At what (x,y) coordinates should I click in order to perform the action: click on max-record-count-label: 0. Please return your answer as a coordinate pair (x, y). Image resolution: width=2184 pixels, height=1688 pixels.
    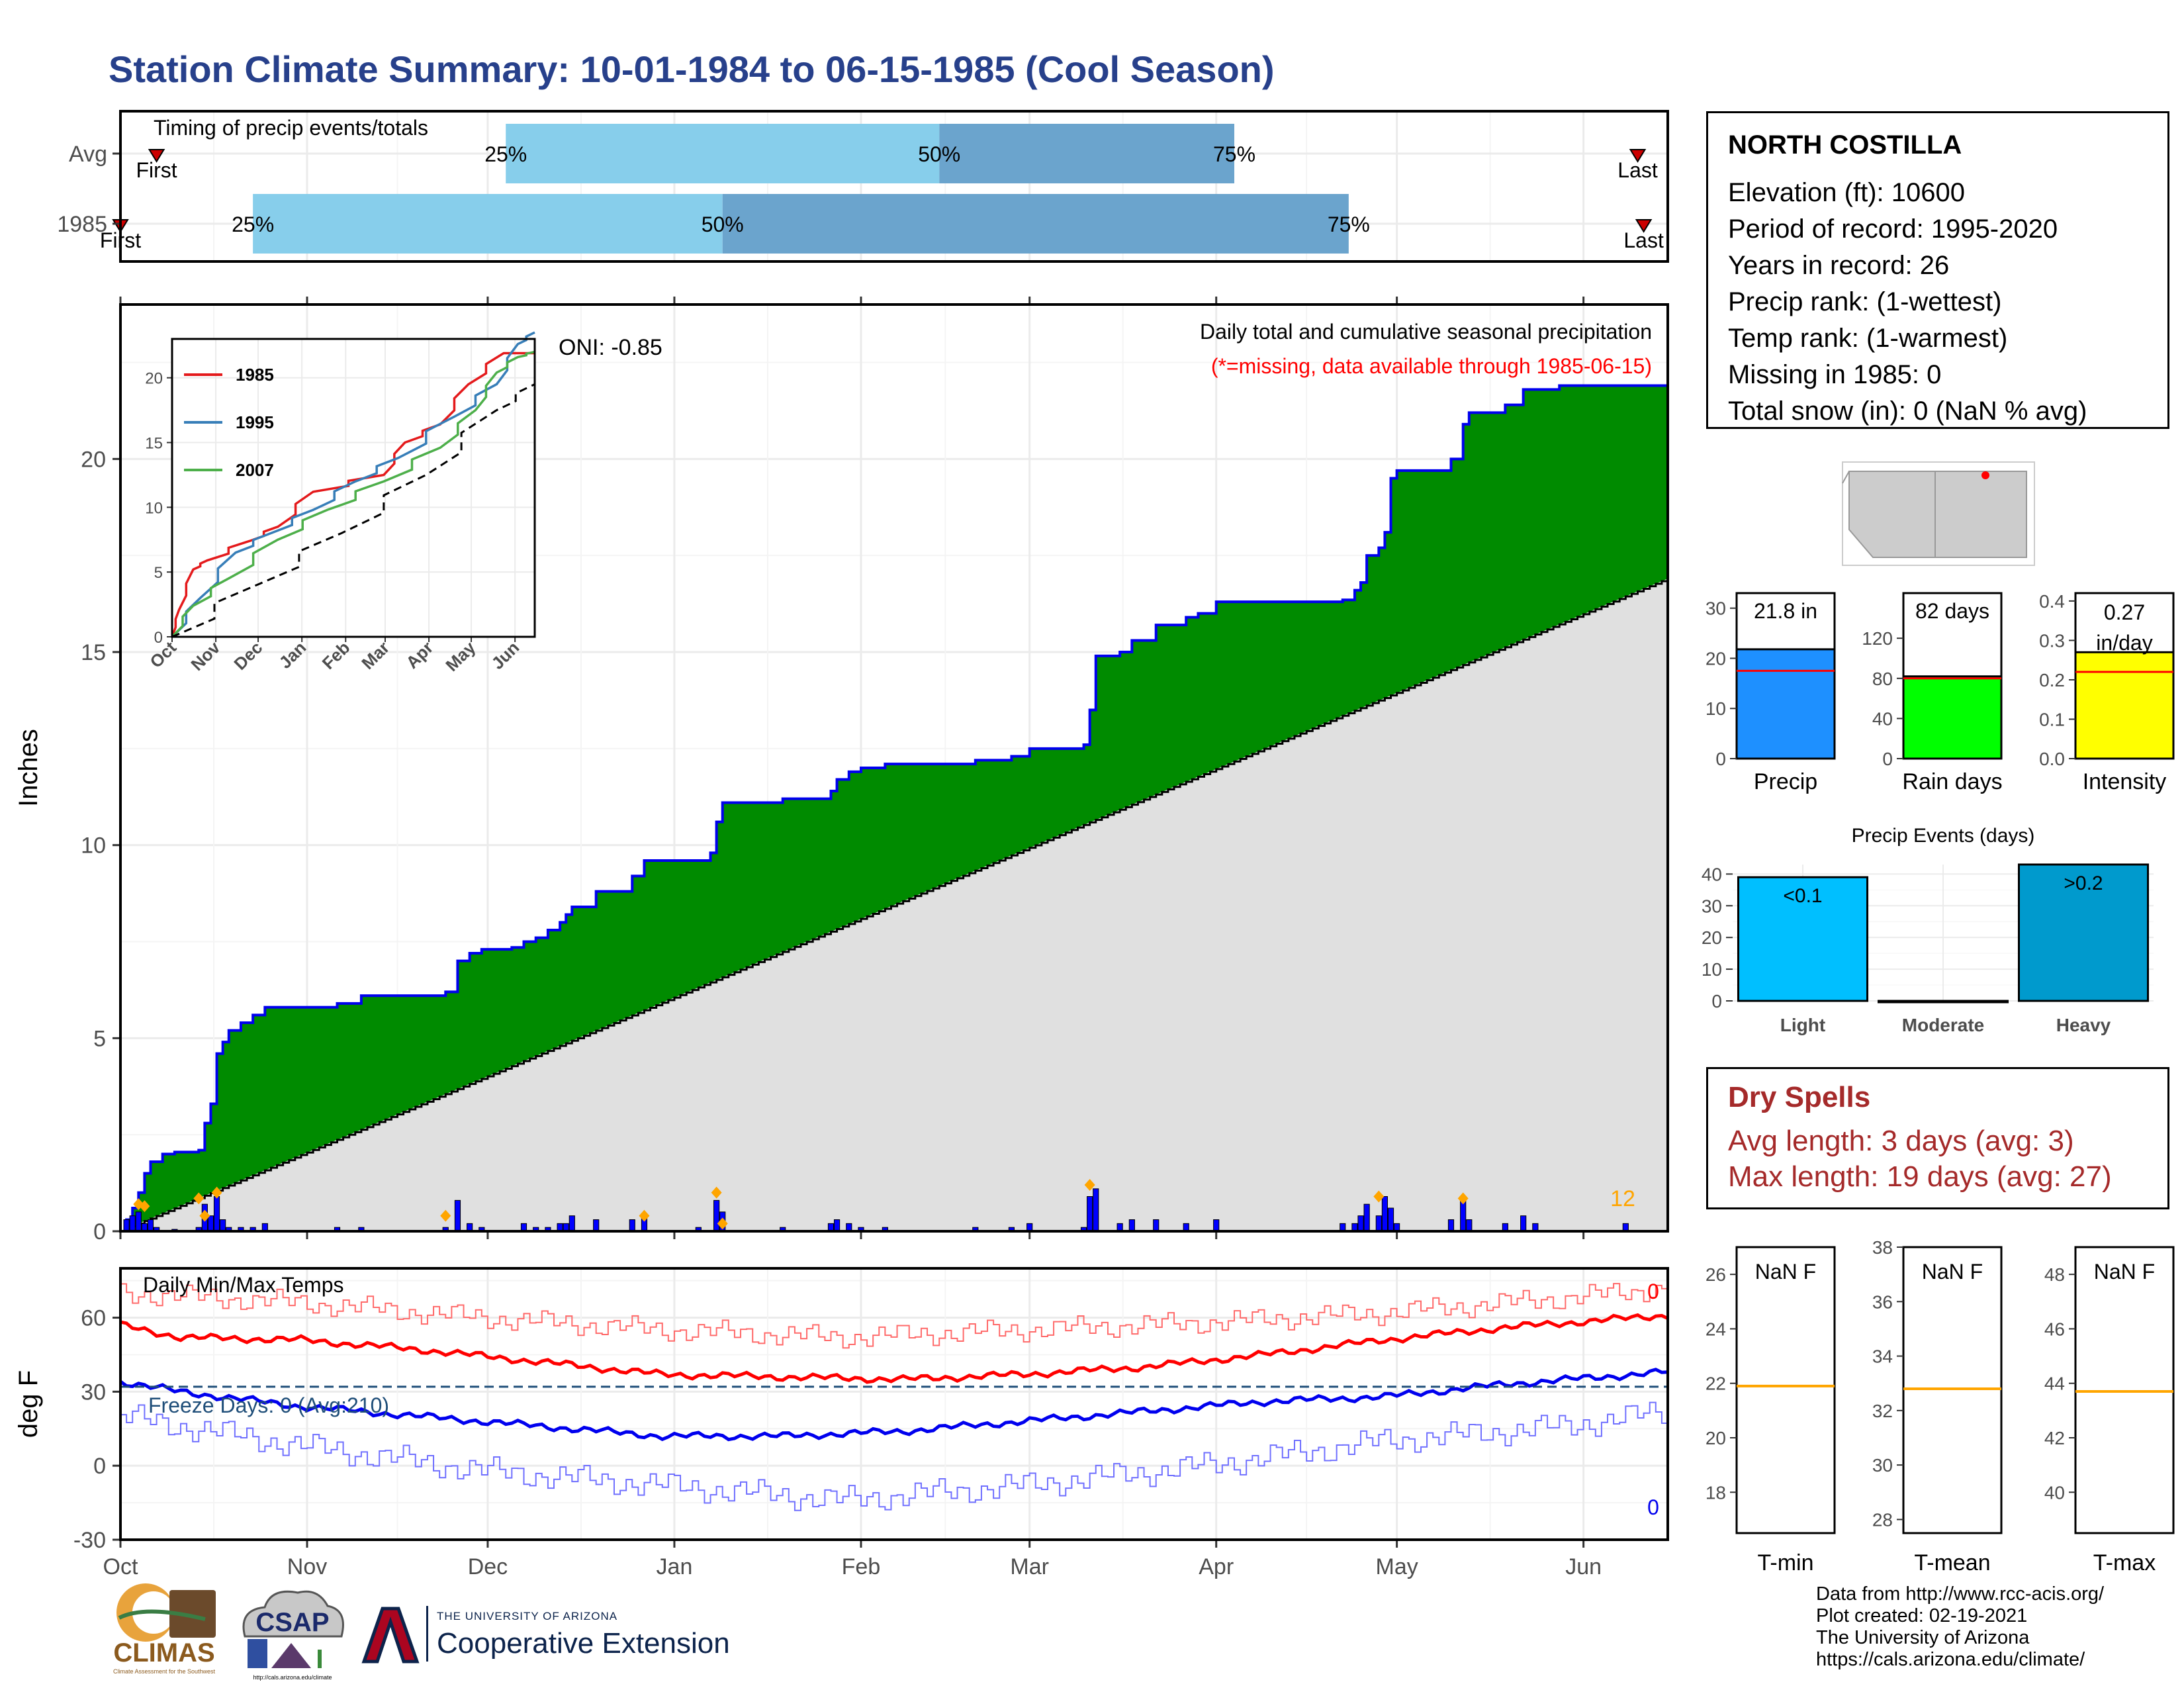
    Looking at the image, I should click on (1653, 1291).